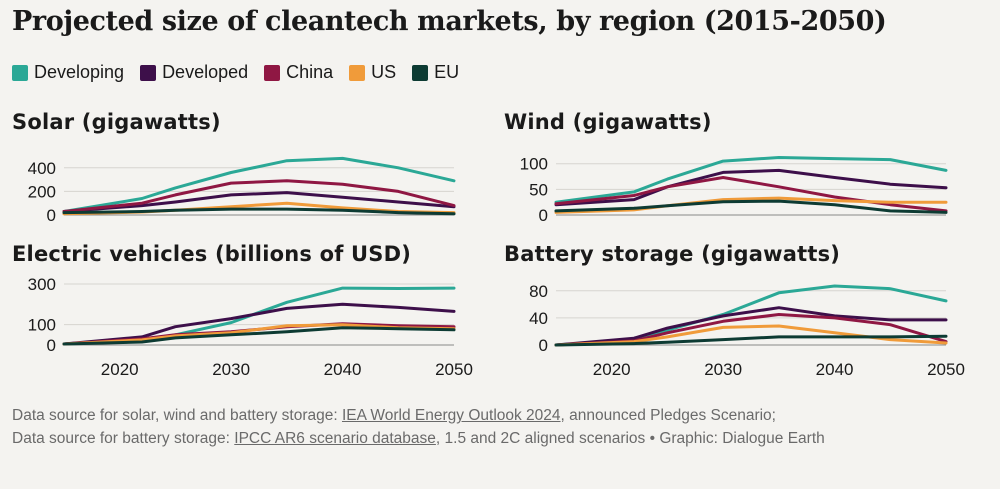 This screenshot has width=1000, height=489. Describe the element at coordinates (20, 72) in the screenshot. I see `legend-swatch-developing` at that location.